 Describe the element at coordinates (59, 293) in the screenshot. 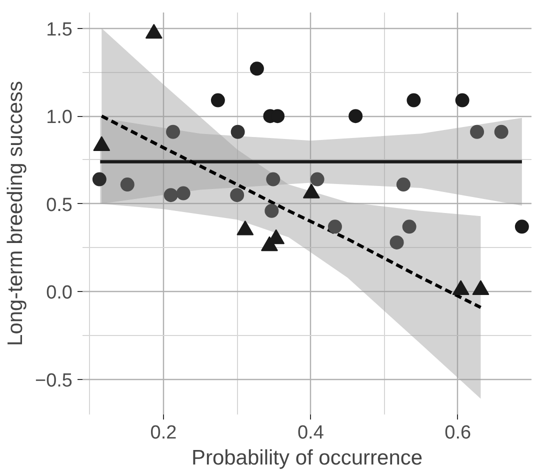

I see `y-tick-label: 0.0` at that location.